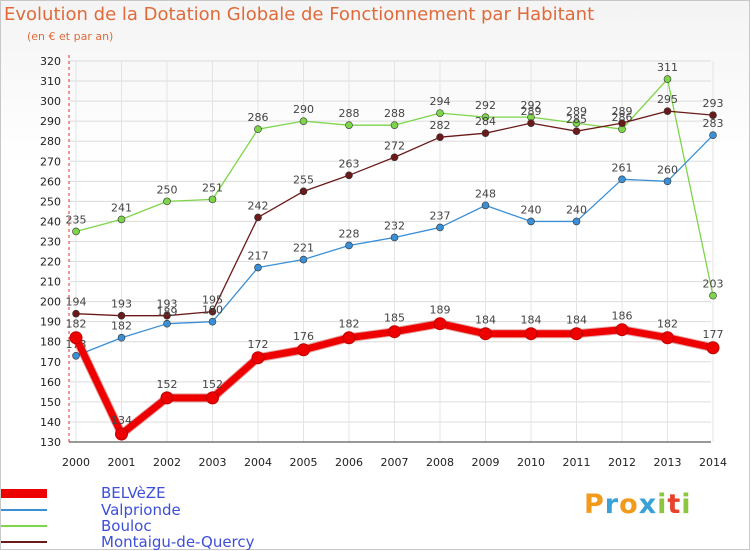 The height and width of the screenshot is (551, 750). I want to click on data-label: 235, so click(76, 219).